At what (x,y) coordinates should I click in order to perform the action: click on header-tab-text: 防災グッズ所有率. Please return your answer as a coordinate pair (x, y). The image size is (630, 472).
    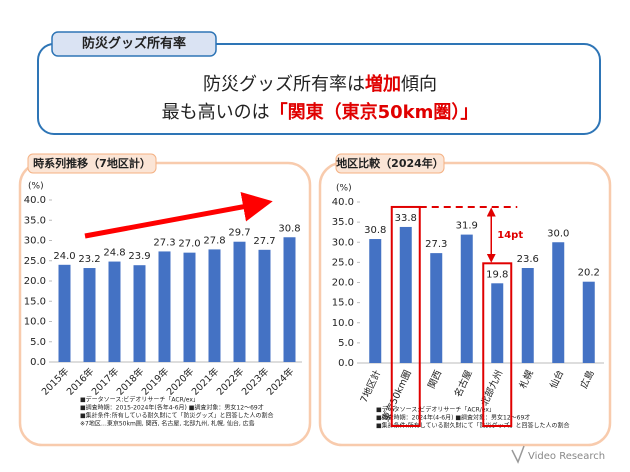
    Looking at the image, I should click on (134, 44).